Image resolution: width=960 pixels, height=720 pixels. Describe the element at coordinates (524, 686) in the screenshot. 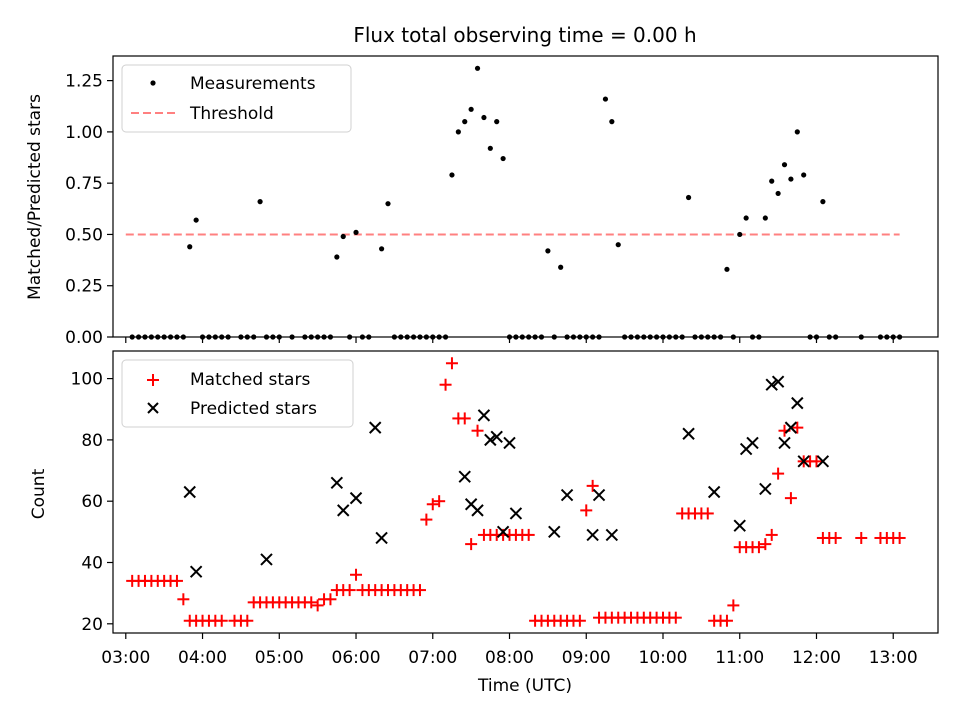

I see `x-axis-label: Time (UTC)` at that location.